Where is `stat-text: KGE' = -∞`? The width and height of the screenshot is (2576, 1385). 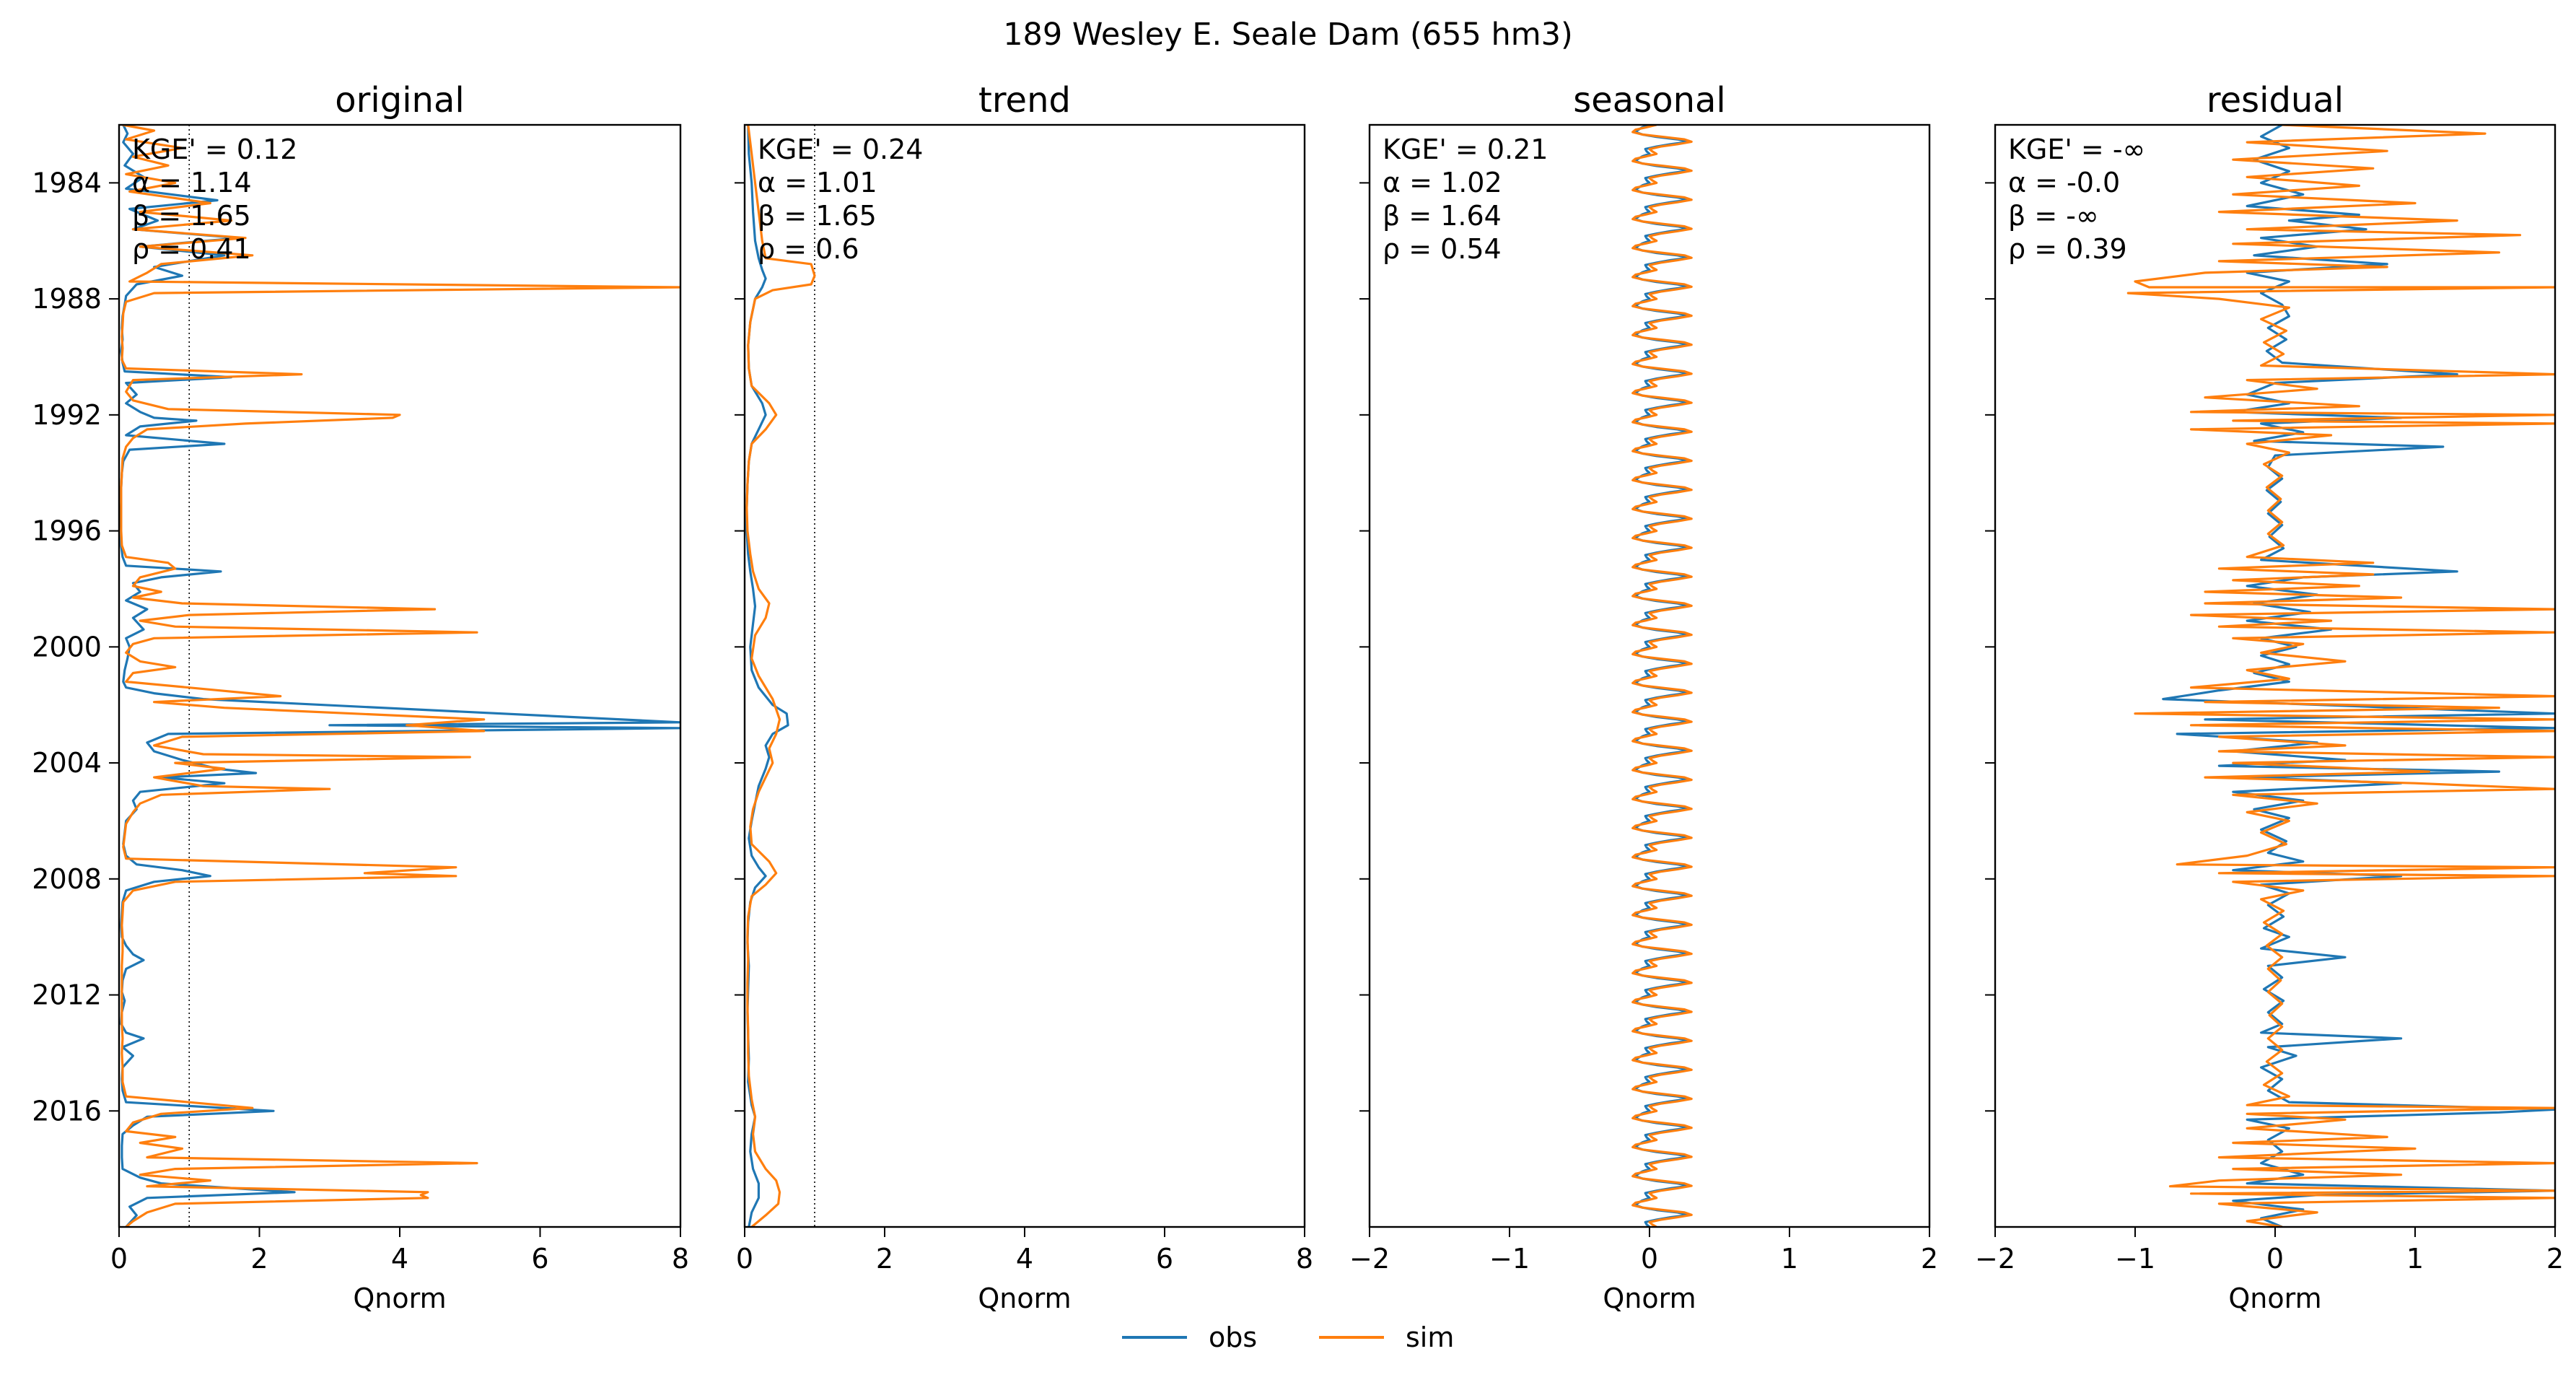
stat-text: KGE' = -∞ is located at coordinates (2076, 149).